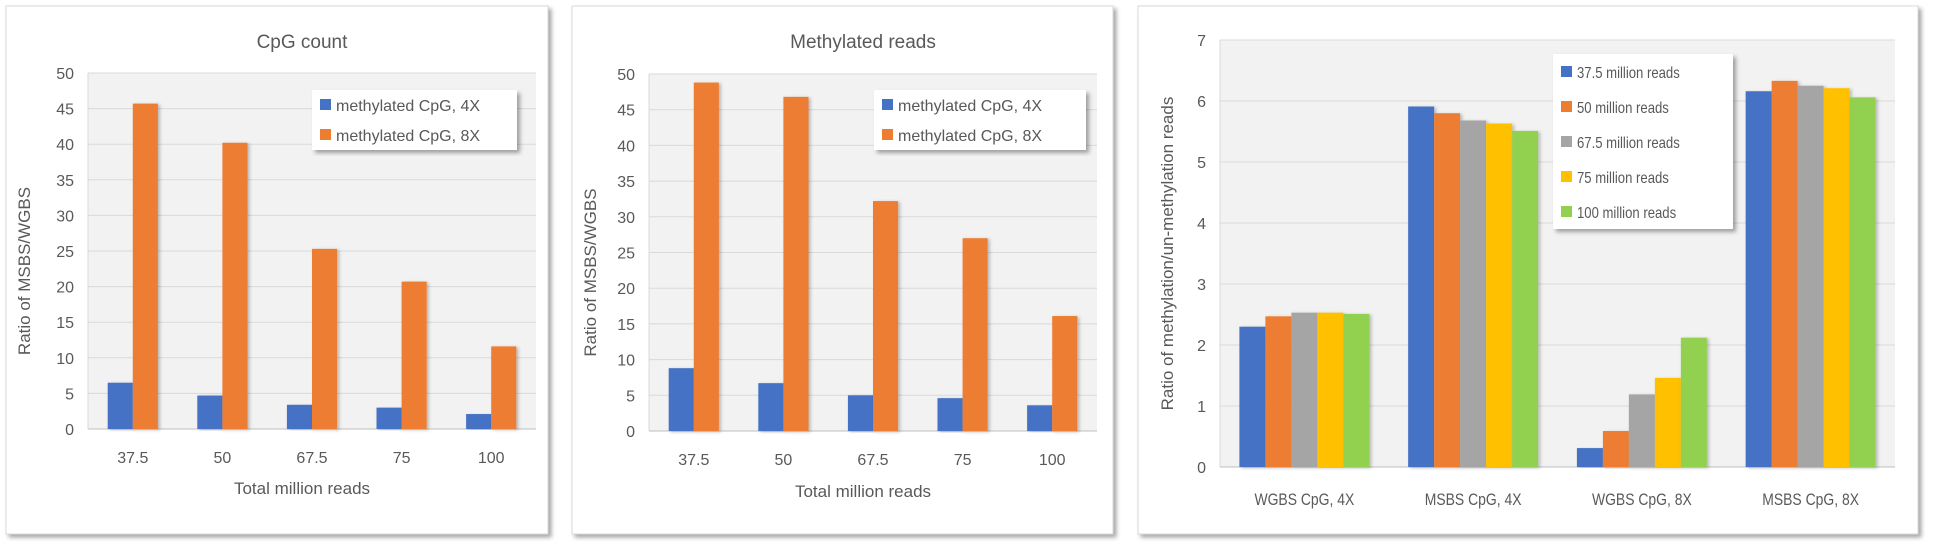 The image size is (1935, 556). What do you see at coordinates (1201, 285) in the screenshot?
I see `y-tick-label: 3` at bounding box center [1201, 285].